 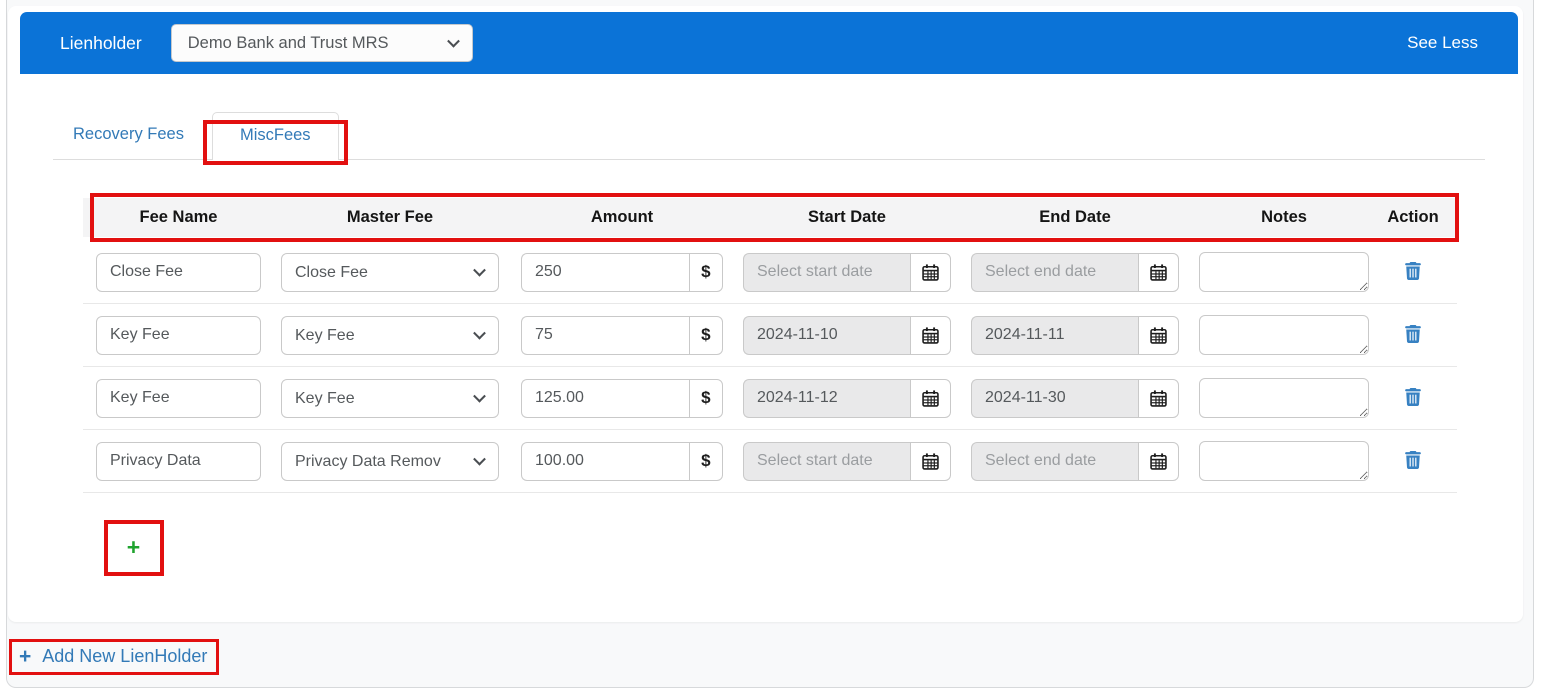 I want to click on lienholder-select-control: Demo Bank and Trust MRS, so click(x=321, y=43).